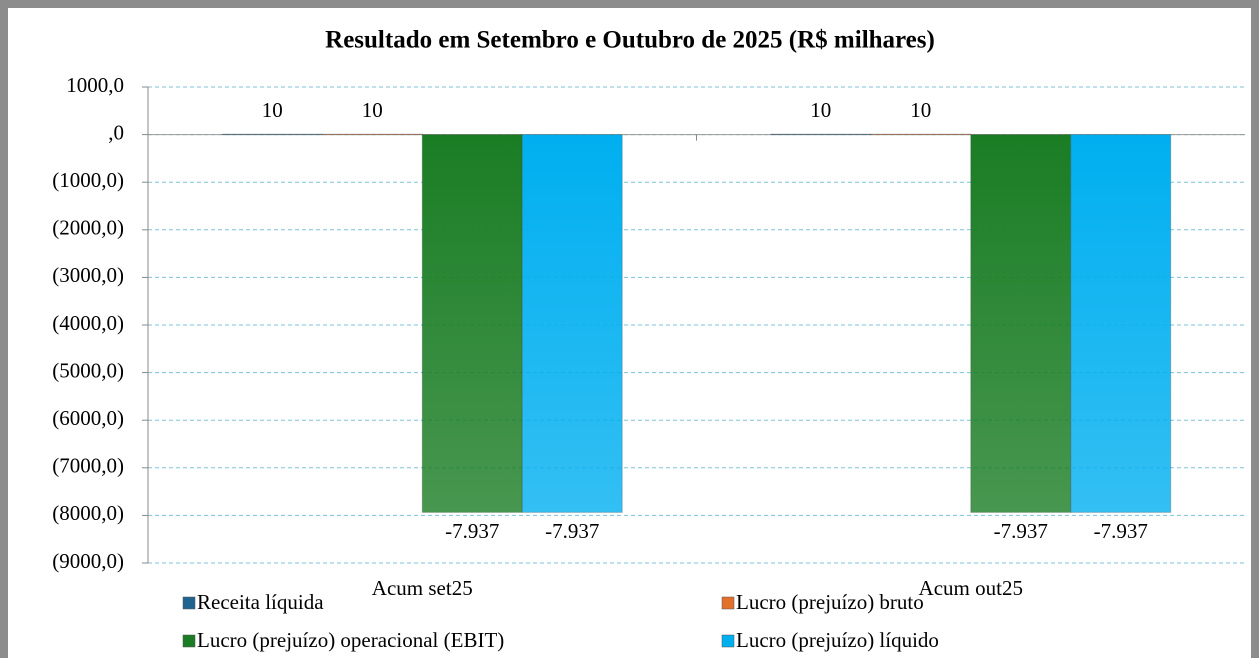  I want to click on x-tick-label: Acum out25, so click(971, 588).